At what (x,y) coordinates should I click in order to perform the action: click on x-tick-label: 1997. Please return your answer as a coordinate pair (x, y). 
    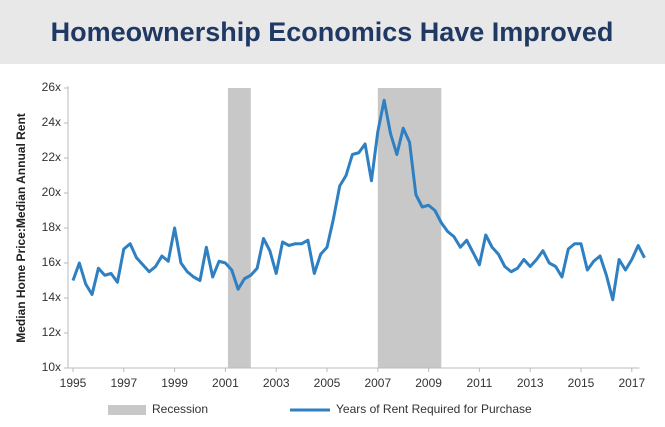
    Looking at the image, I should click on (123, 383).